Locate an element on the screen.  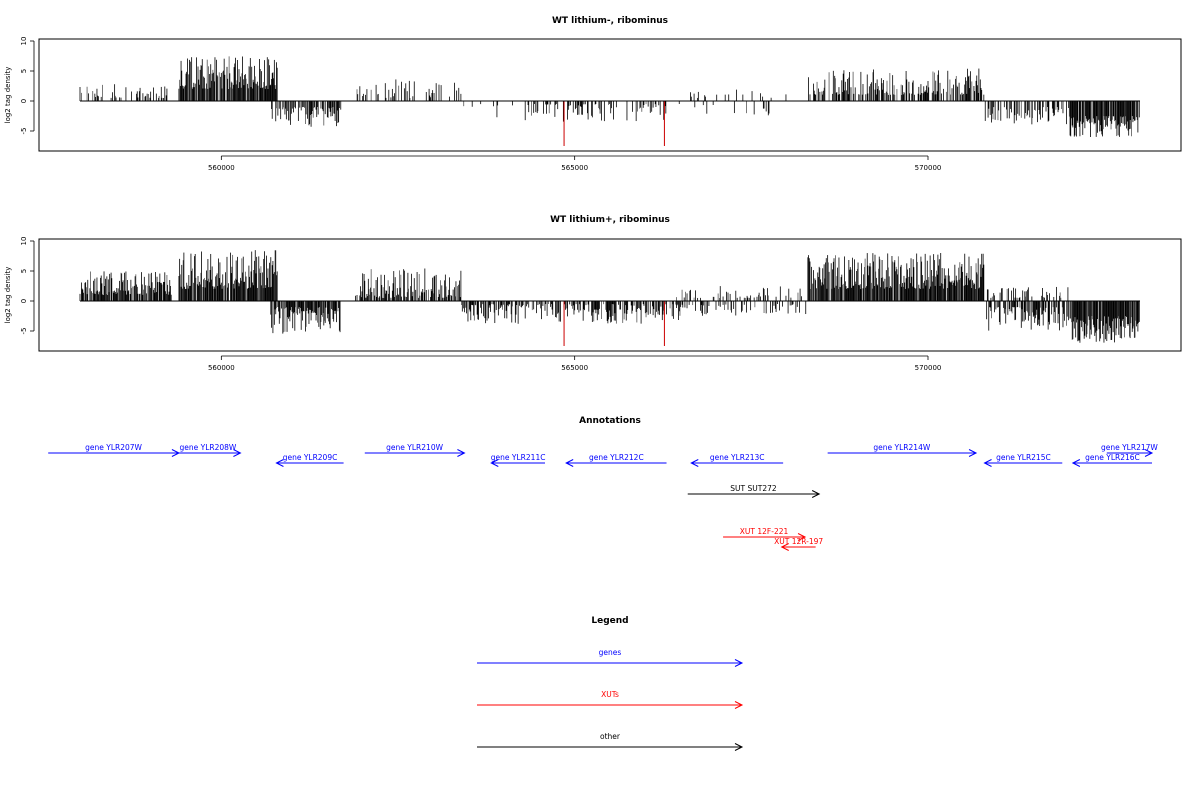
feature-gene-ylr209c: gene YLR209C is located at coordinates (309, 460).